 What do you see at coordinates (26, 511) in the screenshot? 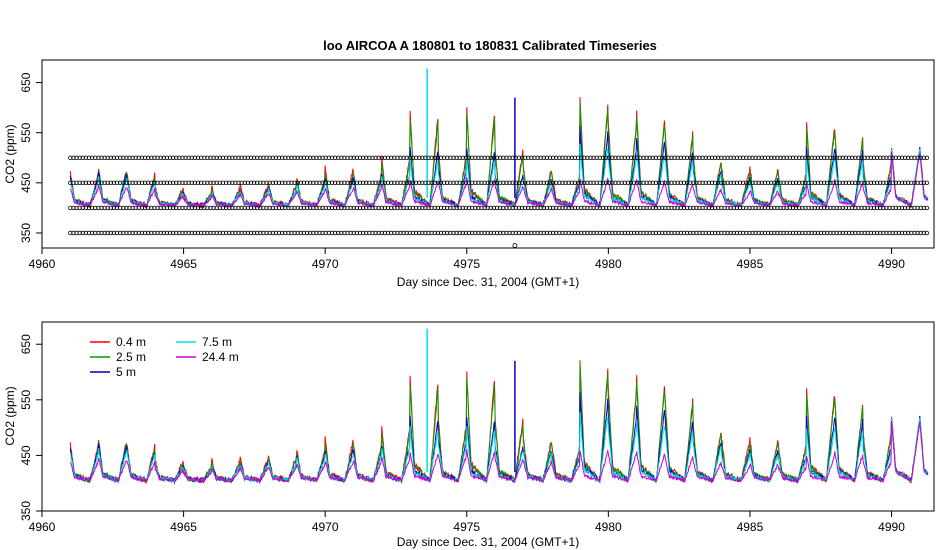
I see `bottom-y-tick-label: 350` at bounding box center [26, 511].